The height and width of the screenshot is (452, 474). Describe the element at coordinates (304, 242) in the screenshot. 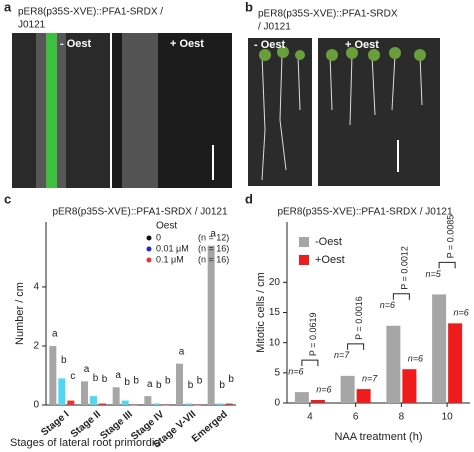

I see `legend-swatch` at that location.